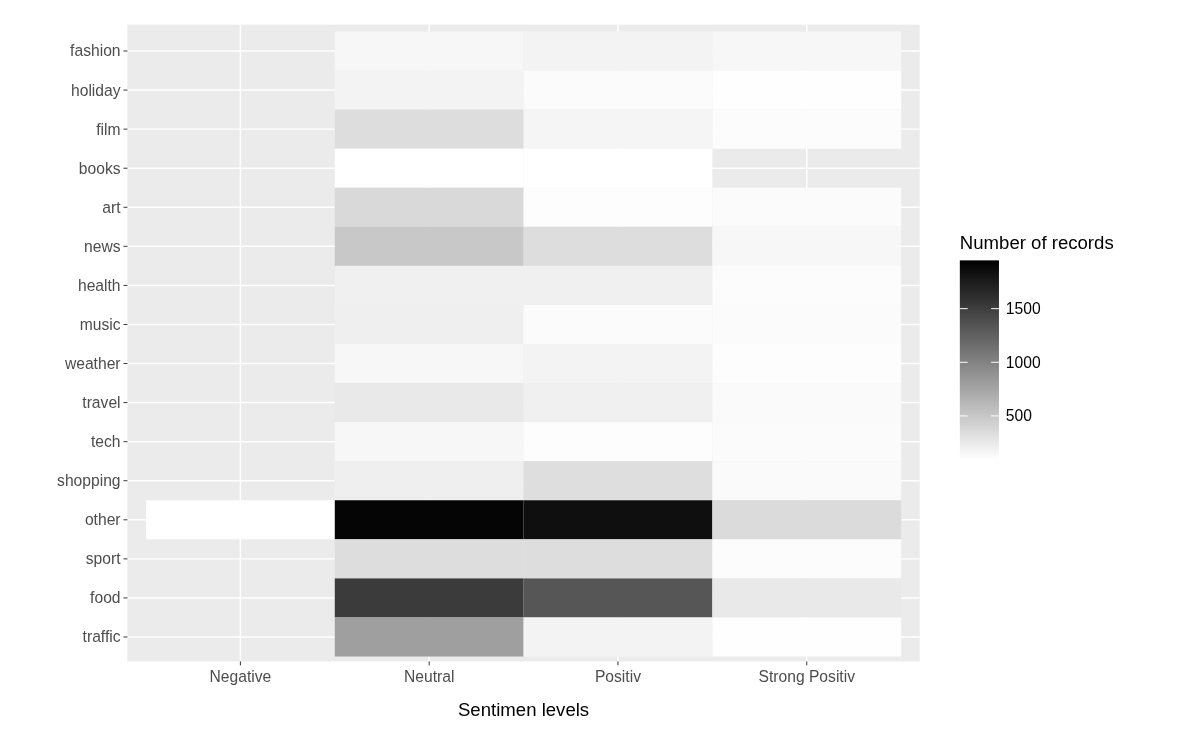 This screenshot has height=733, width=1188. I want to click on y-tick-label: music, so click(100, 324).